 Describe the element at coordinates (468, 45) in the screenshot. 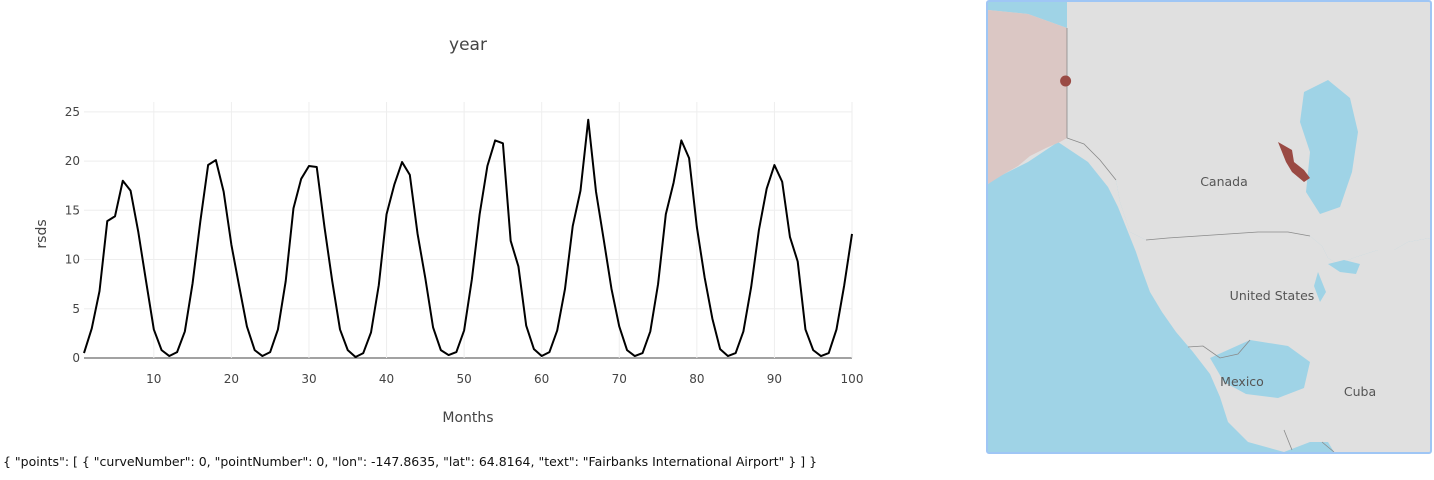

I see `chart-title: year` at that location.